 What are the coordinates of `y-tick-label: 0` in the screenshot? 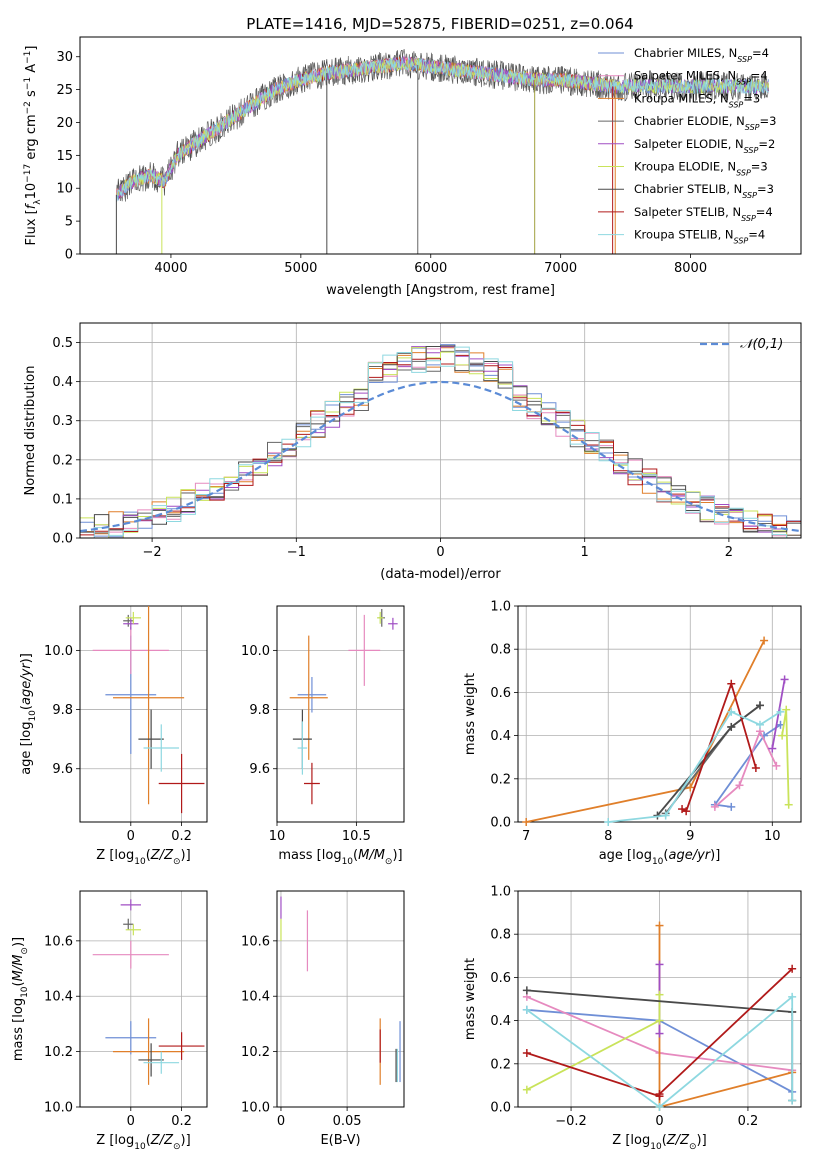 It's located at (69, 255).